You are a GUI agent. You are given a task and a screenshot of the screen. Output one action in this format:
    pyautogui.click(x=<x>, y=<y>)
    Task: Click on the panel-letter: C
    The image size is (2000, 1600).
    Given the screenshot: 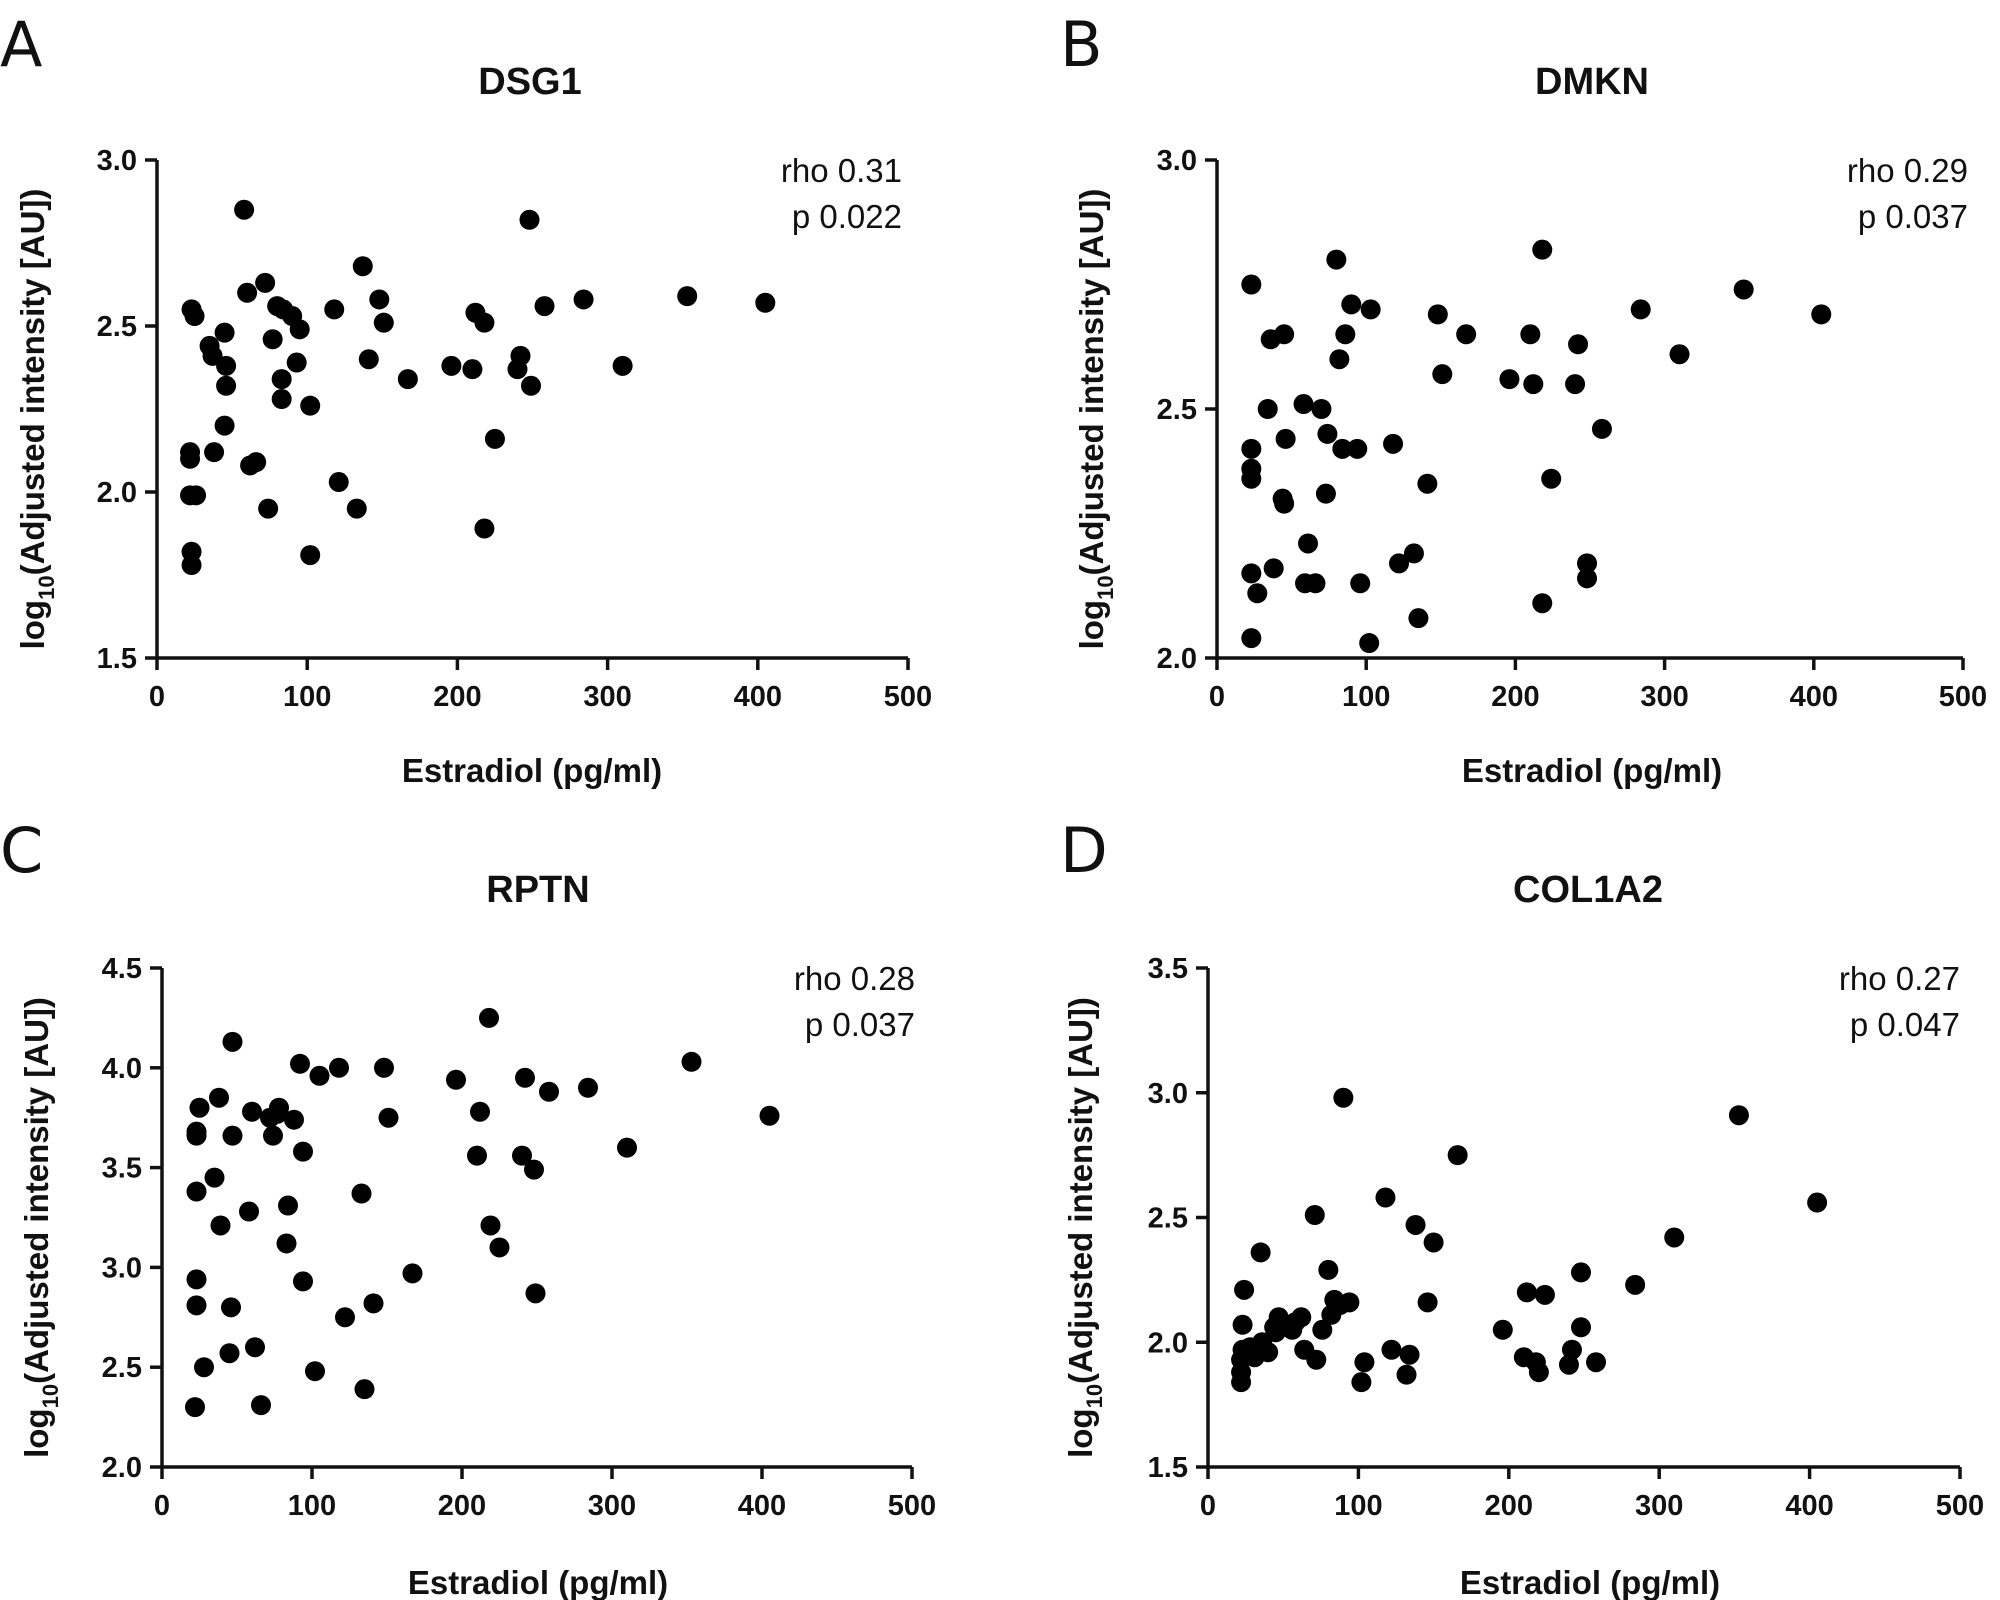 What is the action you would take?
    pyautogui.click(x=21, y=850)
    